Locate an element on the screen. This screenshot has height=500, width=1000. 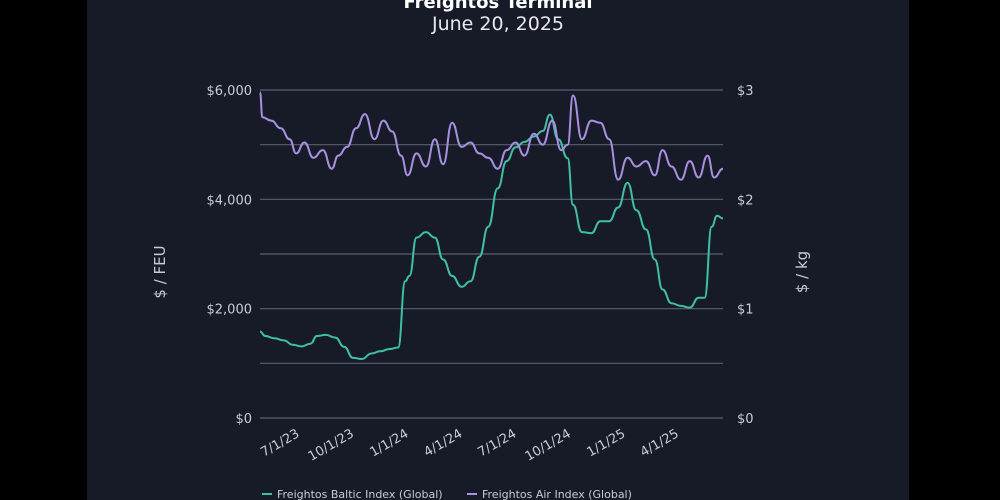
left-axis-ticks: $0 $2,000 $4,000 $6,000 is located at coordinates (230, 255).